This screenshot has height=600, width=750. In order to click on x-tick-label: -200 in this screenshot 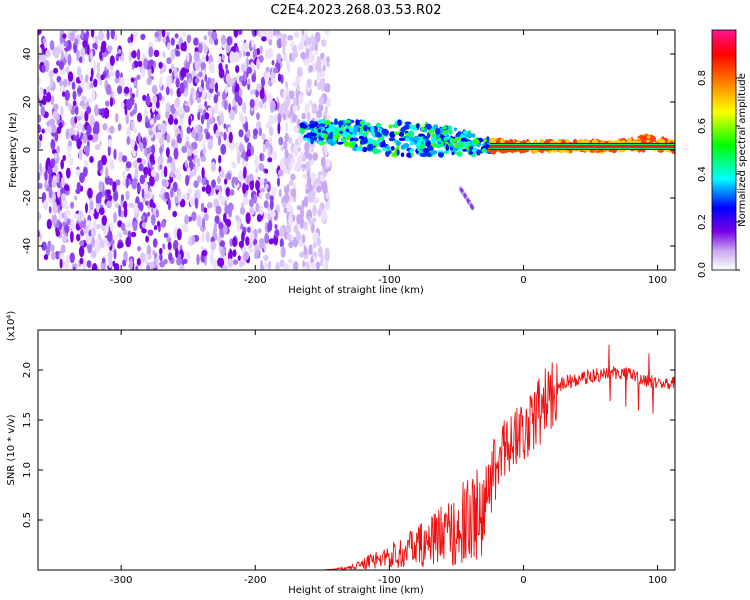, I will do `click(255, 280)`.